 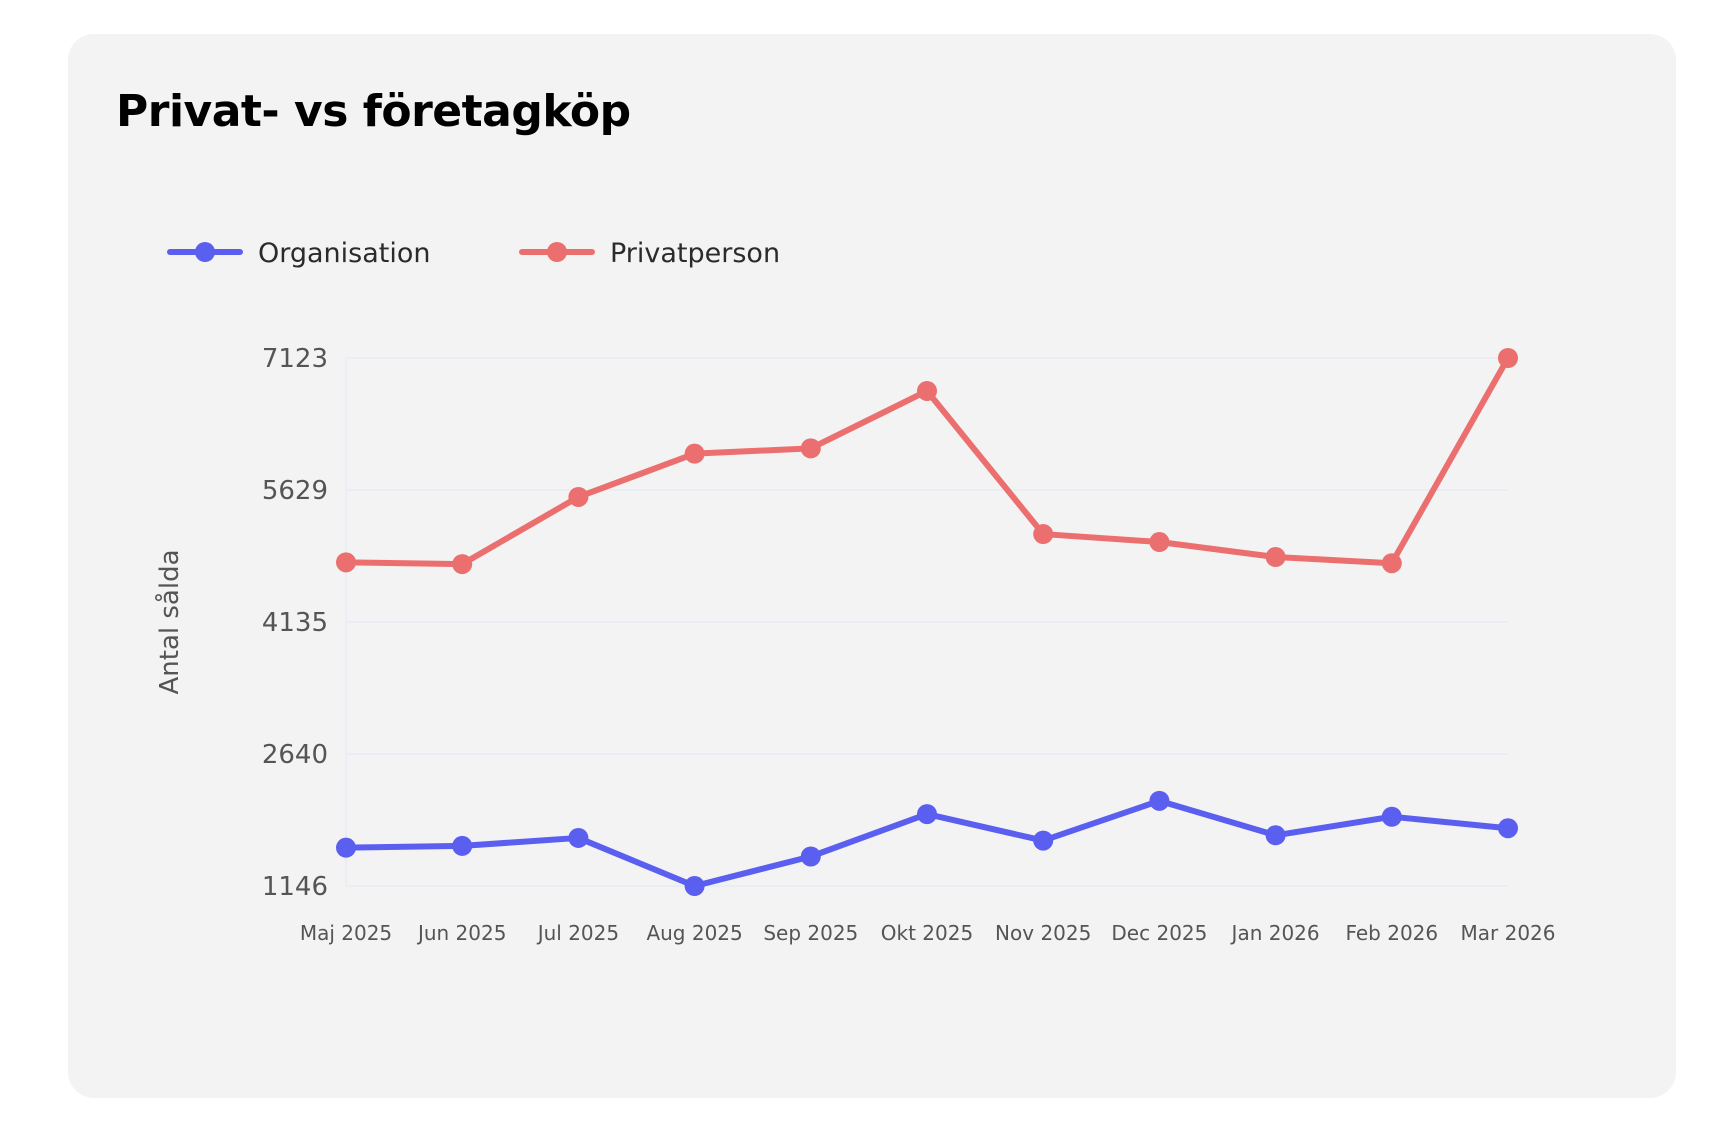 I want to click on x-tick-label: Maj 2025, so click(x=346, y=933).